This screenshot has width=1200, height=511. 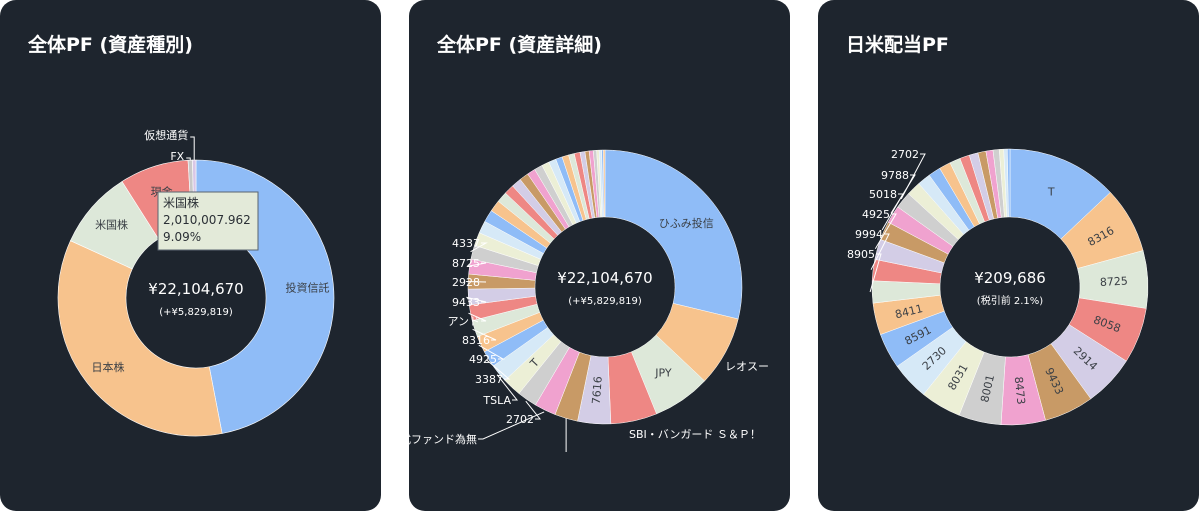 I want to click on slice-label: 8411, so click(x=909, y=311).